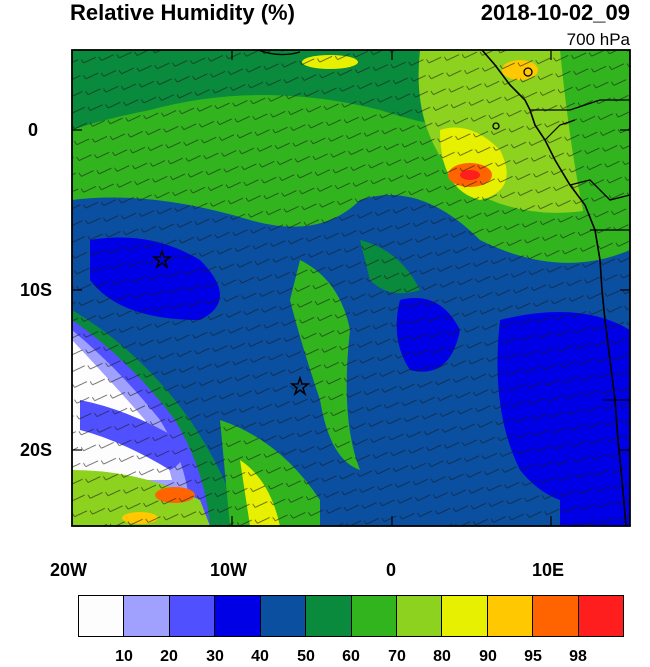  Describe the element at coordinates (397, 656) in the screenshot. I see `colorbar-label: 70` at that location.